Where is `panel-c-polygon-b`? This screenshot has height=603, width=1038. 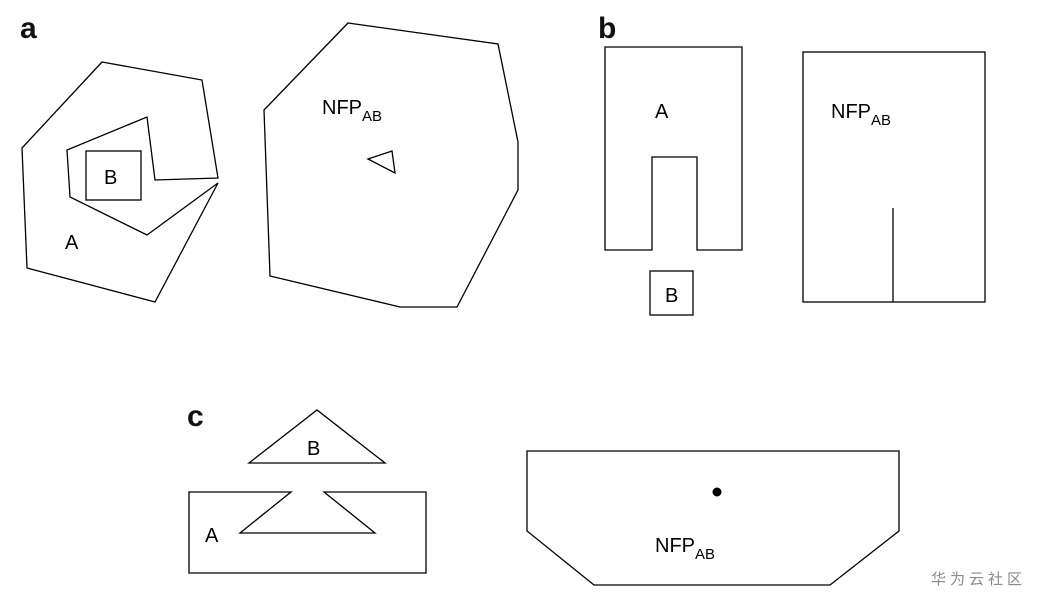
panel-c-polygon-b is located at coordinates (317, 436).